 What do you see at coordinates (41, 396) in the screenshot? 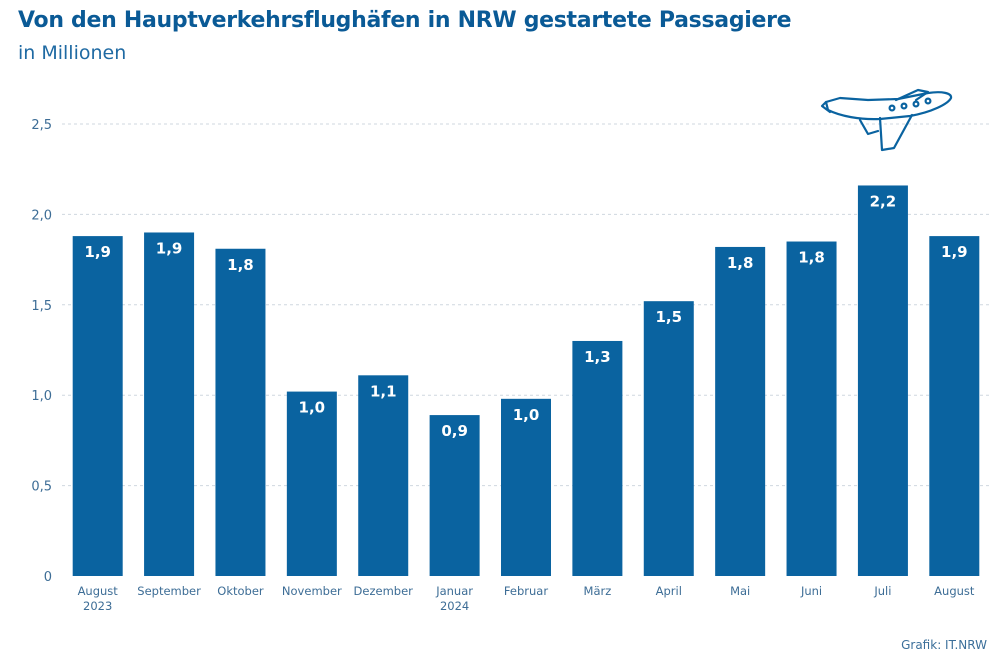
I see `y-tick-label: 1,0` at bounding box center [41, 396].